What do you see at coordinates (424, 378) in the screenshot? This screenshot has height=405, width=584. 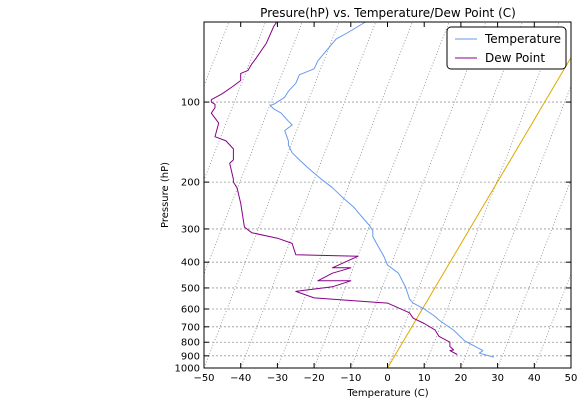 I see `x-tick-label: 10` at bounding box center [424, 378].